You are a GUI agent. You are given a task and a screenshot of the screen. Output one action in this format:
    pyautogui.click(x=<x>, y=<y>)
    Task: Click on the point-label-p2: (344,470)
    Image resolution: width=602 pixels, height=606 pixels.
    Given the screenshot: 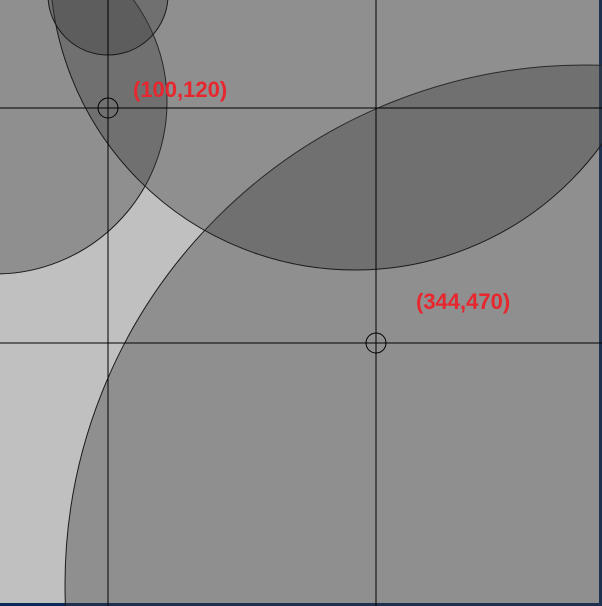 What is the action you would take?
    pyautogui.click(x=463, y=301)
    